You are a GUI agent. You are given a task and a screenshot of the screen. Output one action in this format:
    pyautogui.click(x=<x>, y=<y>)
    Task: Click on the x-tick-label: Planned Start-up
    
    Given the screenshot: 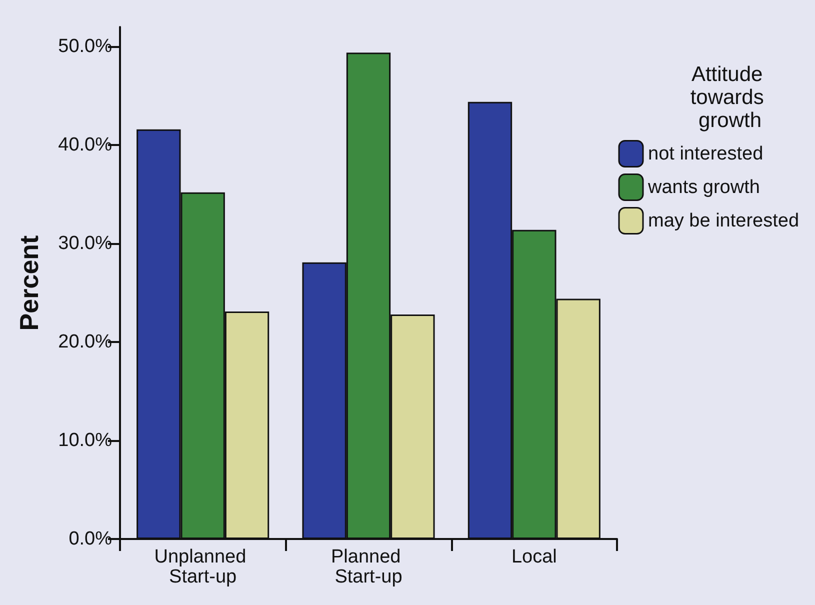 What is the action you would take?
    pyautogui.click(x=368, y=567)
    